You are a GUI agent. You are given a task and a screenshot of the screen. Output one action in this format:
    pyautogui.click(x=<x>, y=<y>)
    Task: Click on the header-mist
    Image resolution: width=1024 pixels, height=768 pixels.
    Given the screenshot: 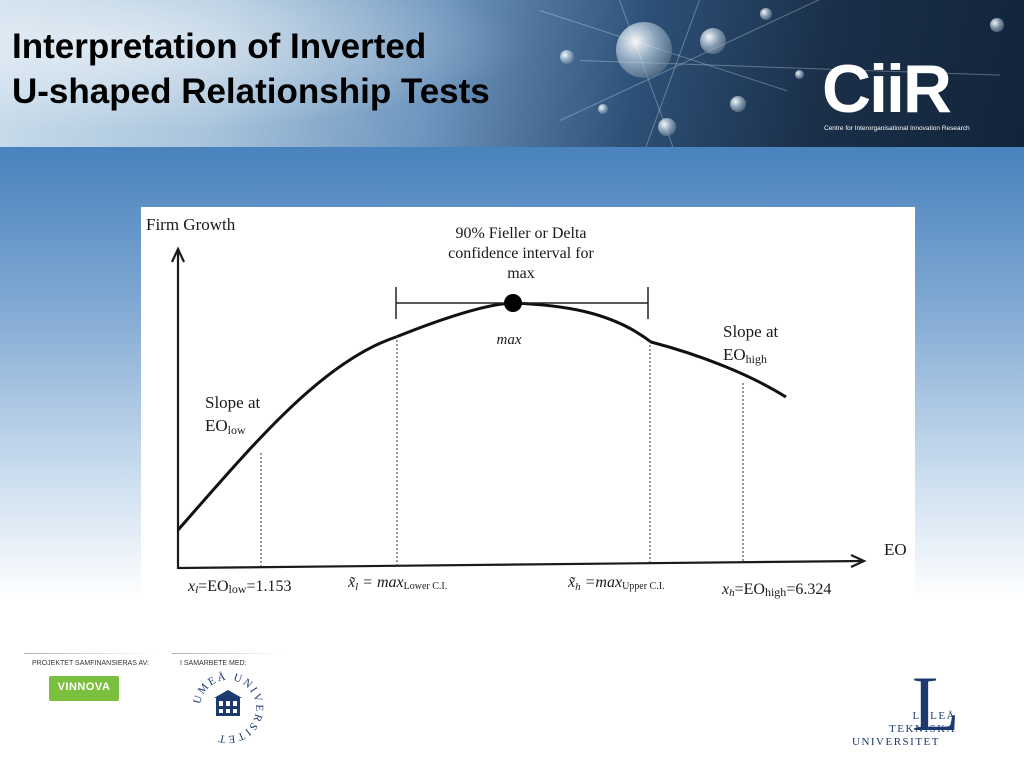 What is the action you would take?
    pyautogui.click(x=300, y=73)
    